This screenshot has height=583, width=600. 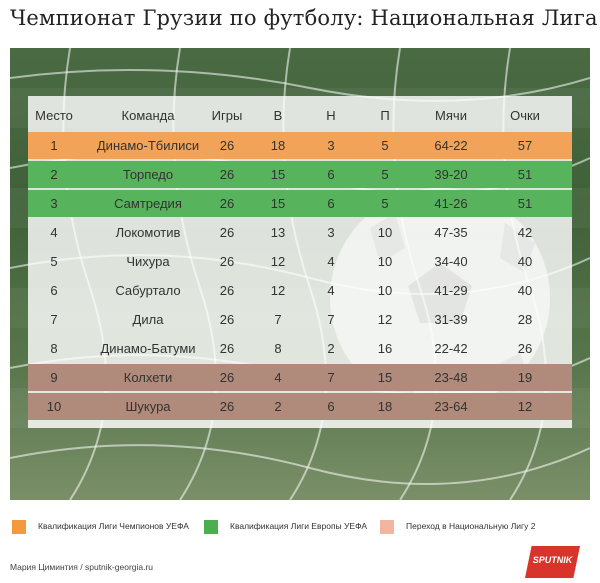 I want to click on credit-line: Мария Циминтия / sputnik-georgia.ru, so click(x=82, y=567).